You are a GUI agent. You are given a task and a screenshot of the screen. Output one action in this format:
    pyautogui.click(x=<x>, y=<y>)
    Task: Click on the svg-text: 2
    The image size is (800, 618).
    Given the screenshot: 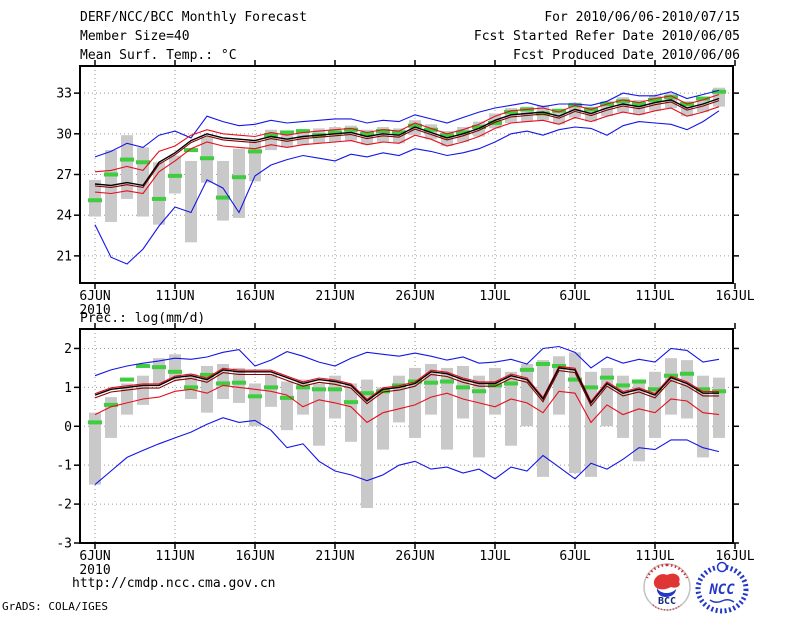 What is the action you would take?
    pyautogui.click(x=68, y=349)
    